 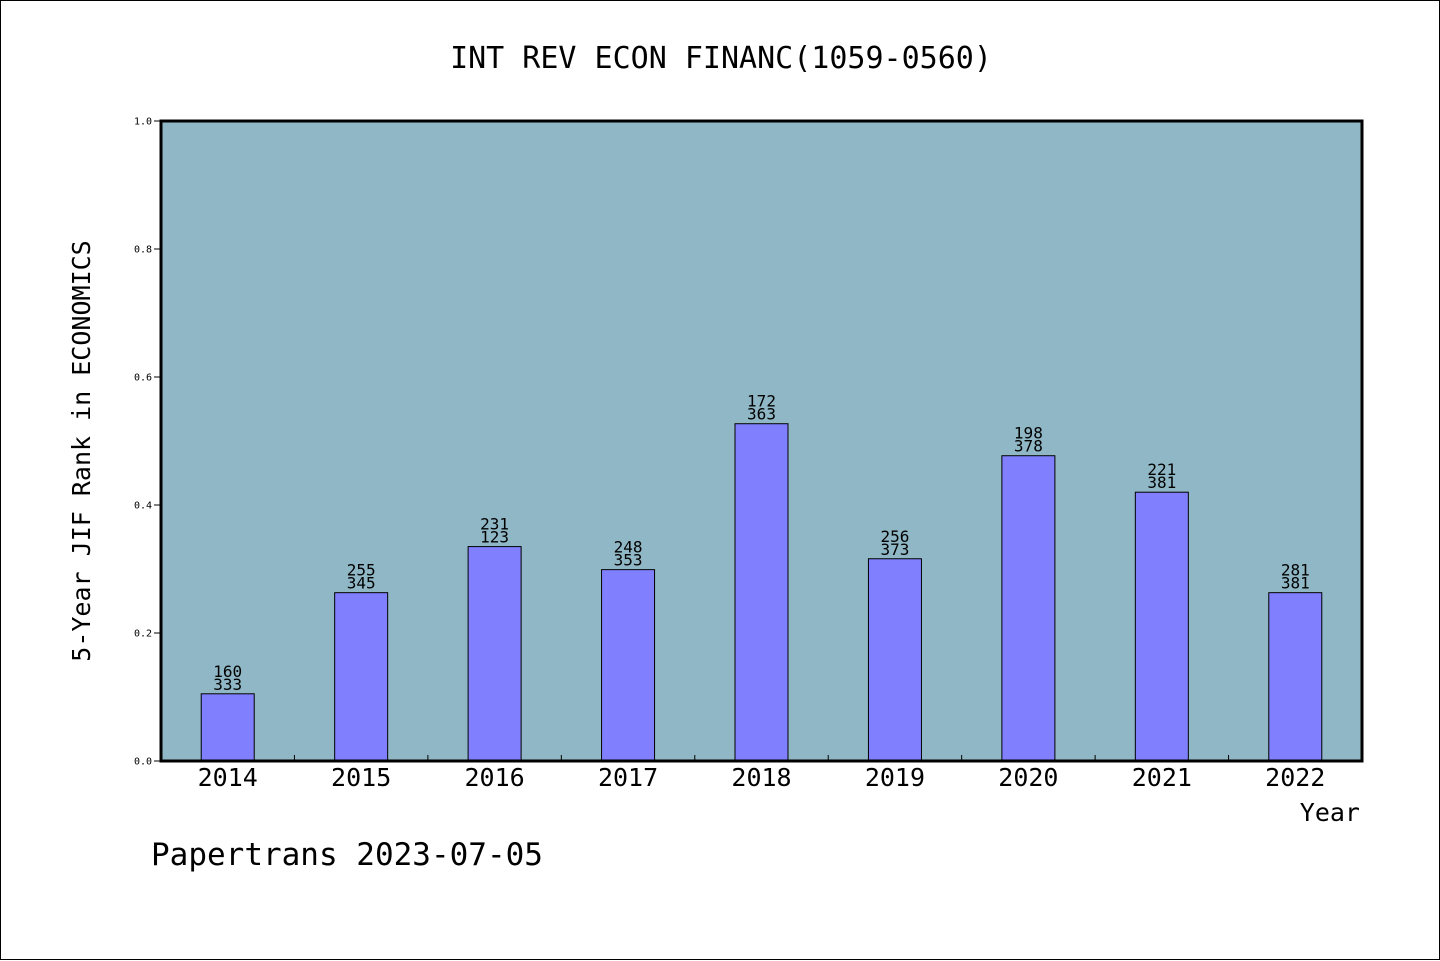 What do you see at coordinates (494, 537) in the screenshot?
I see `bar-total-label: 123` at bounding box center [494, 537].